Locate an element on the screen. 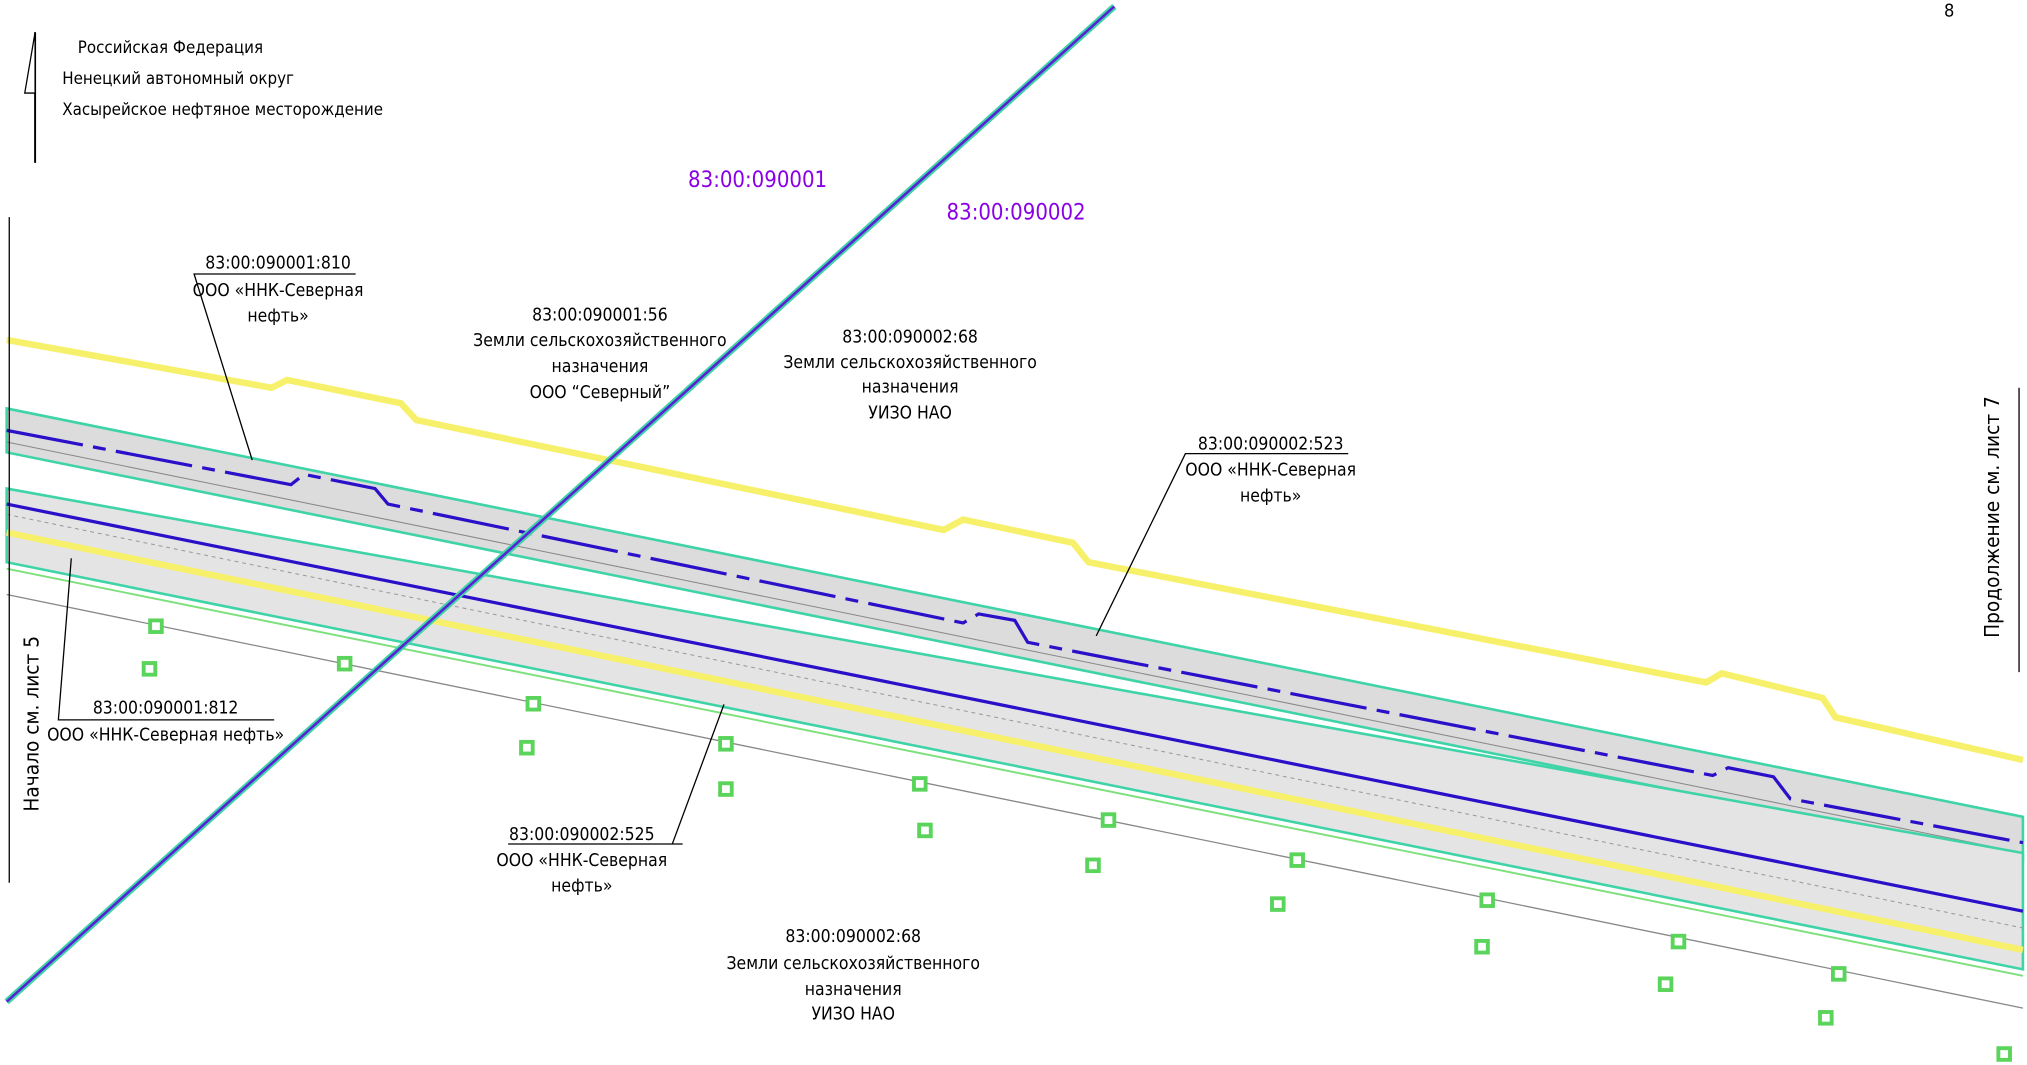 The height and width of the screenshot is (1065, 2027). north-arrow-head is located at coordinates (29, 63).